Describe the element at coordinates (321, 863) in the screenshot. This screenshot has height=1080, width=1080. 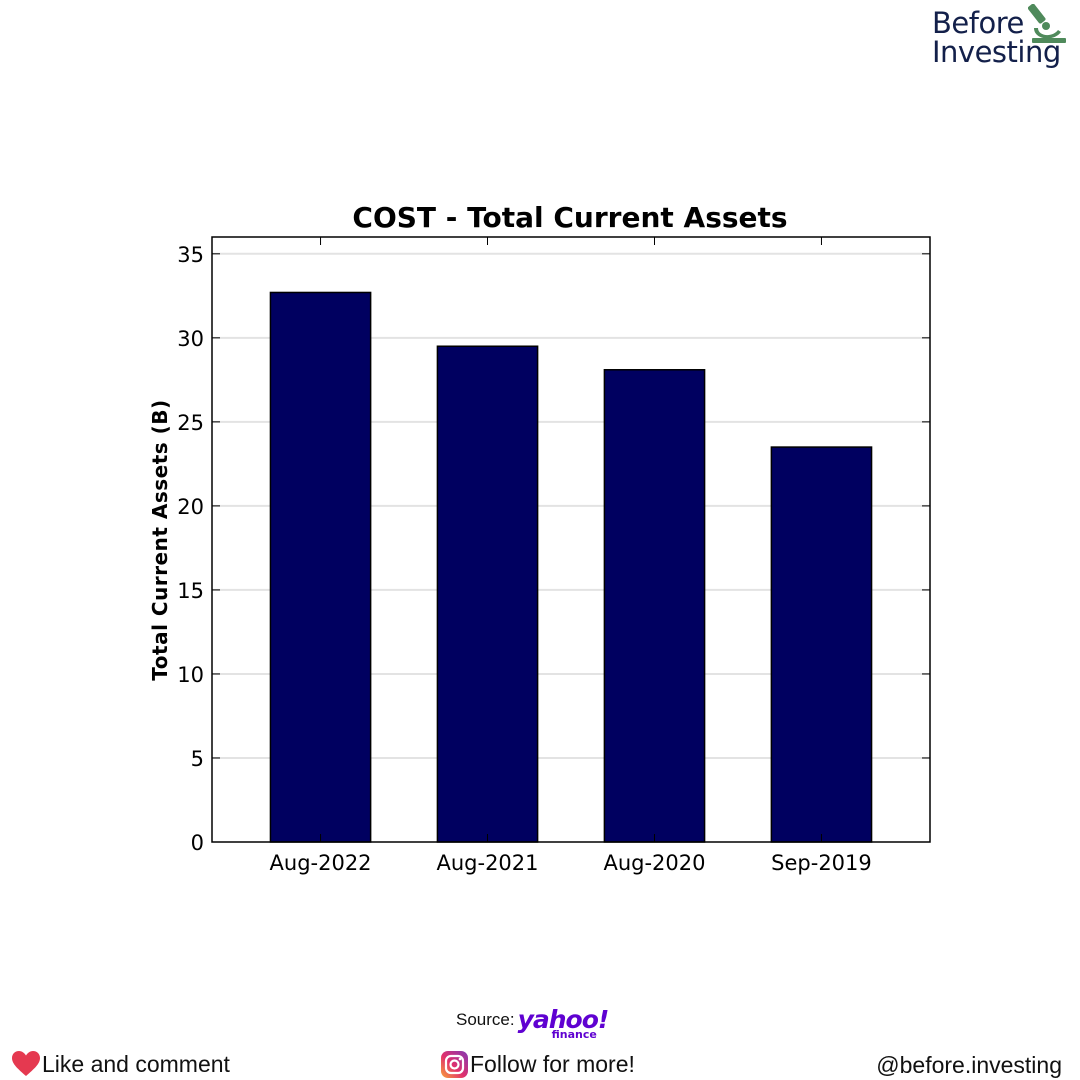
I see `x-tick-label: Aug-2022` at that location.